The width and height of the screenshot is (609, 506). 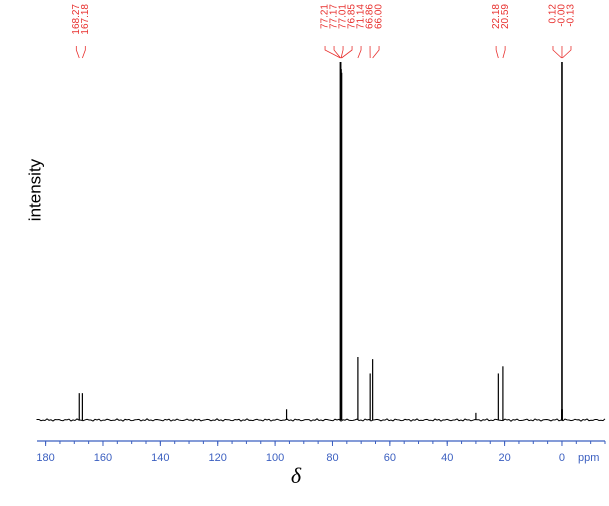 What do you see at coordinates (588, 458) in the screenshot?
I see `x-unit: ppm` at bounding box center [588, 458].